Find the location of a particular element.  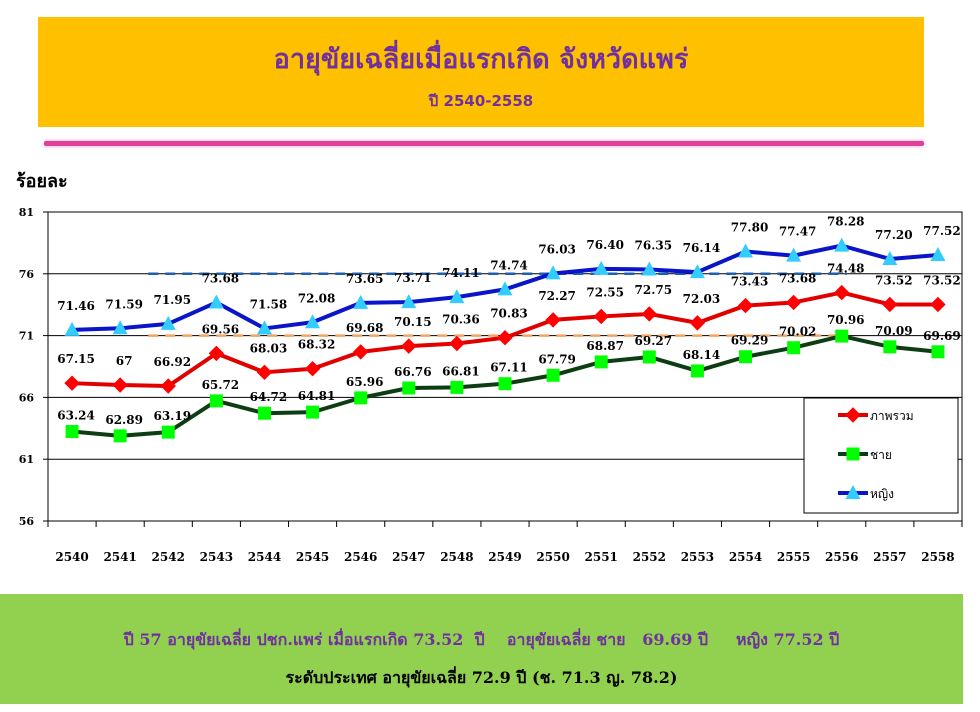

y-tick-label: 61 is located at coordinates (26, 459).